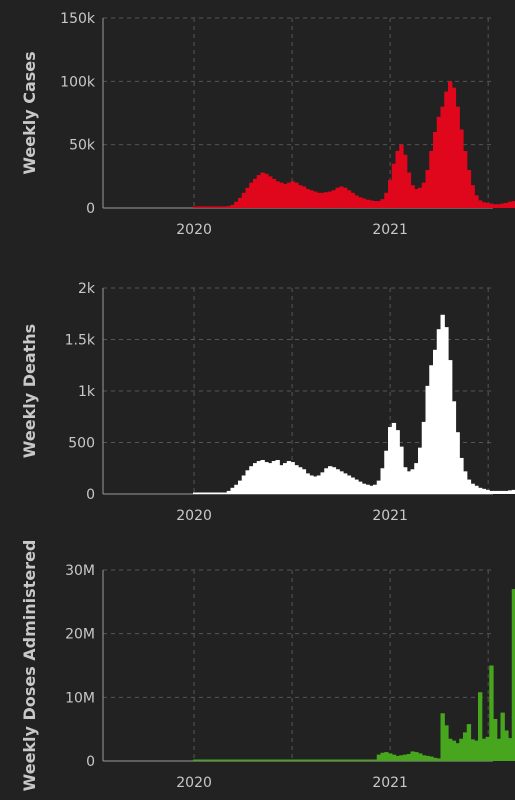 The image size is (515, 800). I want to click on deaths-xtick-label: 2020, so click(194, 516).